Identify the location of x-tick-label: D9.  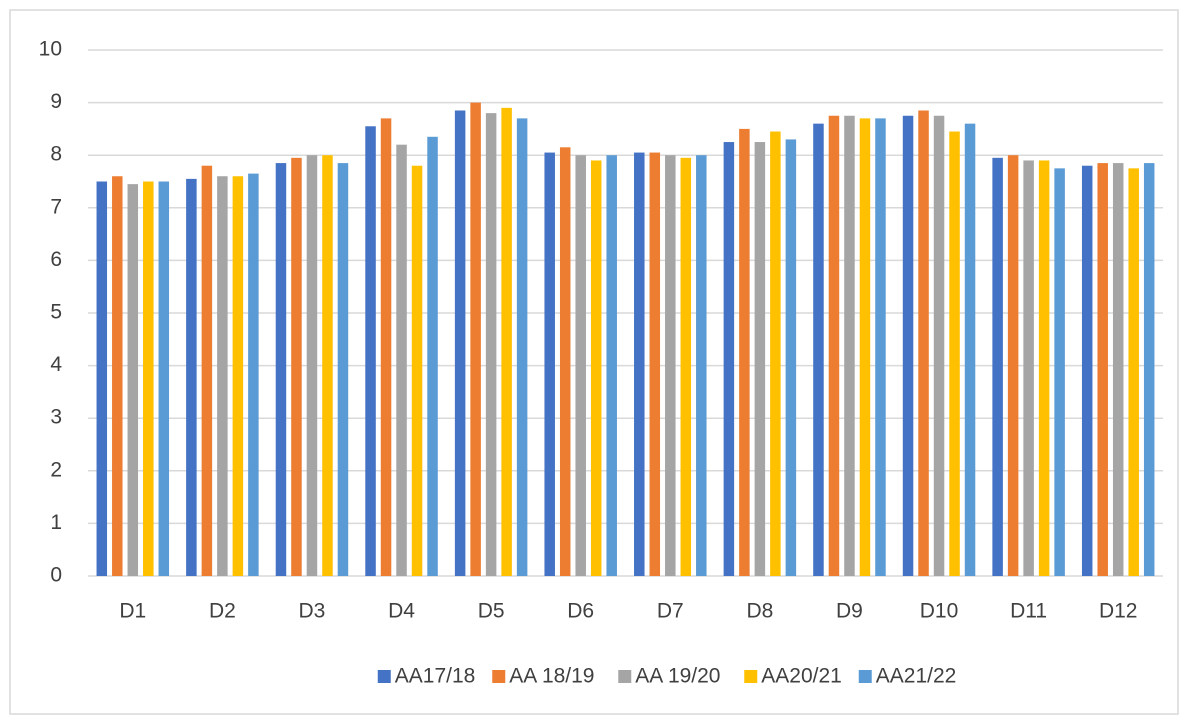
(849, 611).